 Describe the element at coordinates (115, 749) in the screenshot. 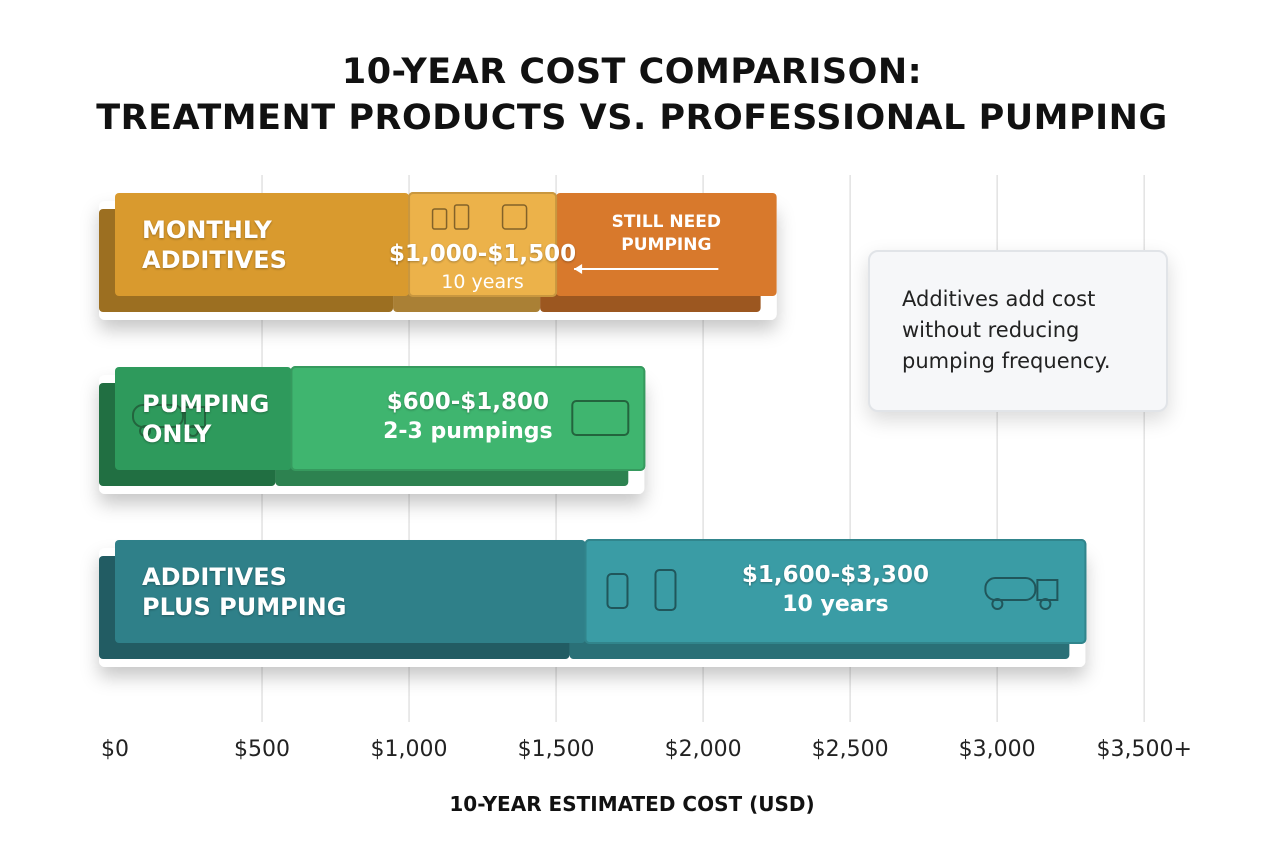

I see `x-tick-label: $0` at that location.